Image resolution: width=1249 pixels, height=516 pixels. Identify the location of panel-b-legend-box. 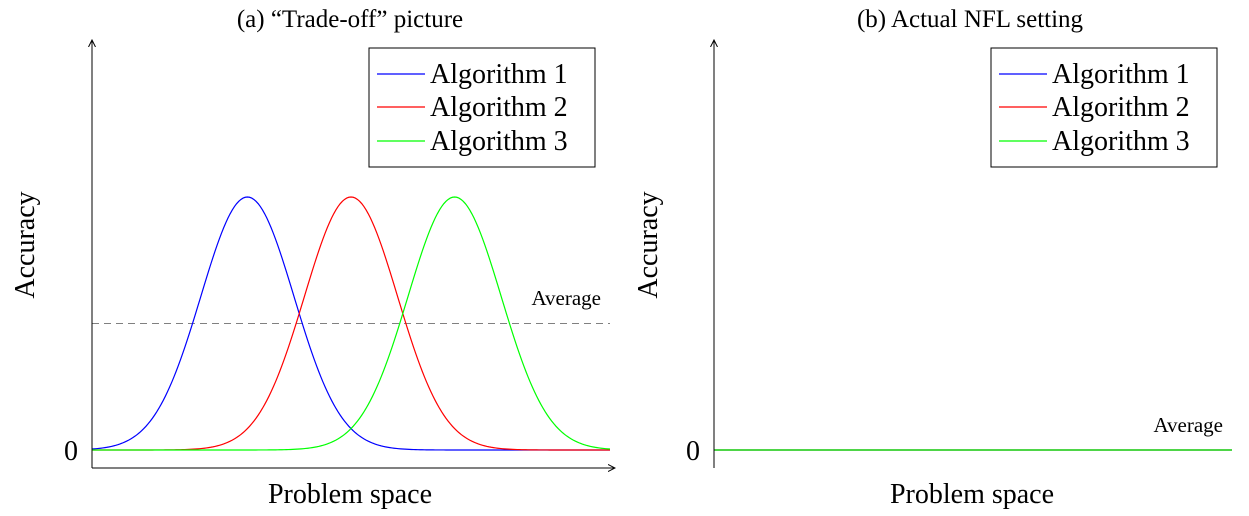
(1104, 107).